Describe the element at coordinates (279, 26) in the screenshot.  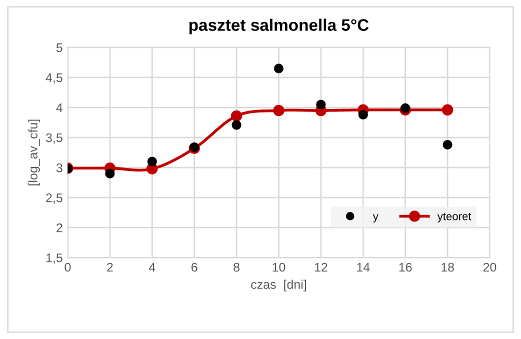
I see `chart-title: pasztet salmonella 5°C` at that location.